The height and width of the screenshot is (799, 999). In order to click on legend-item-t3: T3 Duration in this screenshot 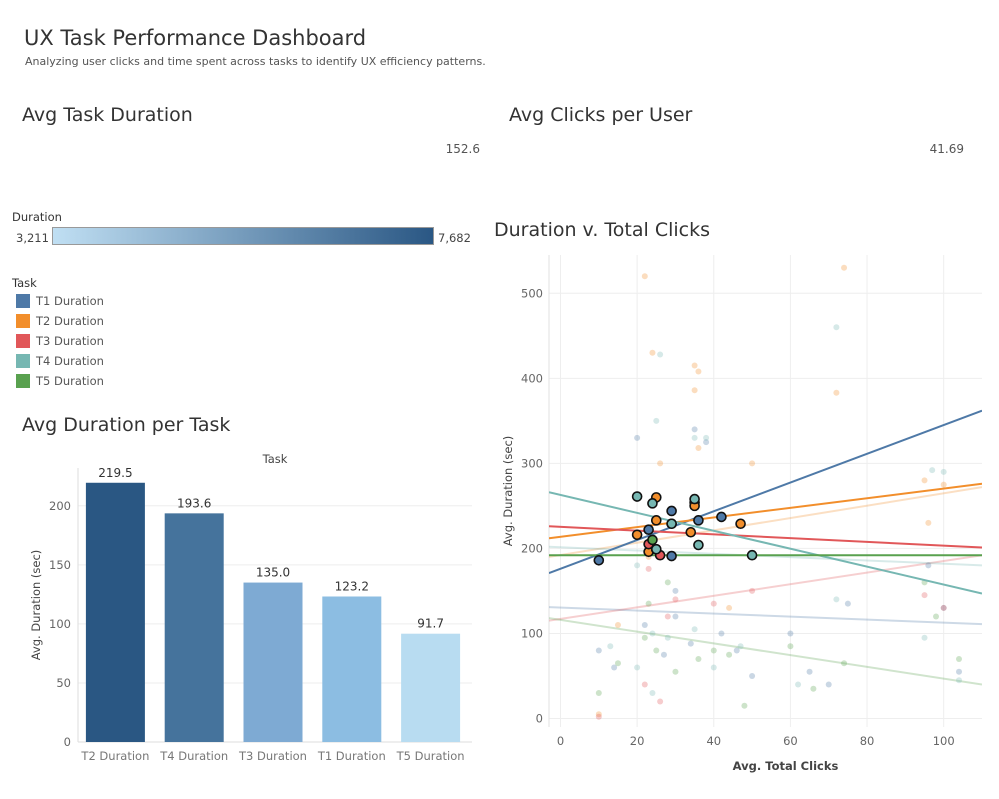, I will do `click(60, 341)`.